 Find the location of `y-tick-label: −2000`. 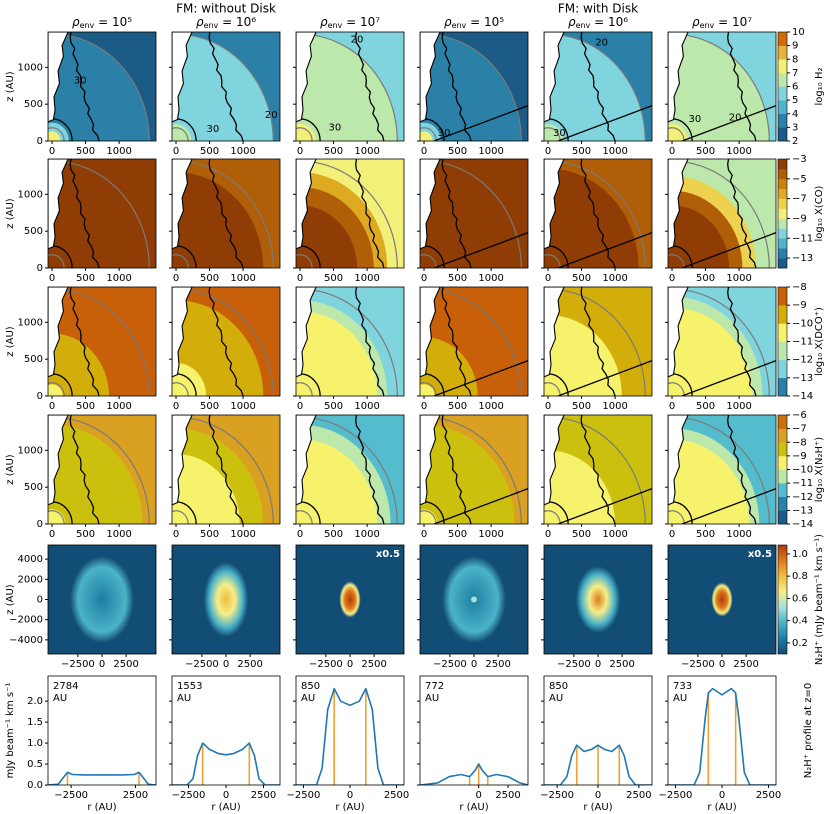

y-tick-label: −2000 is located at coordinates (26, 620).